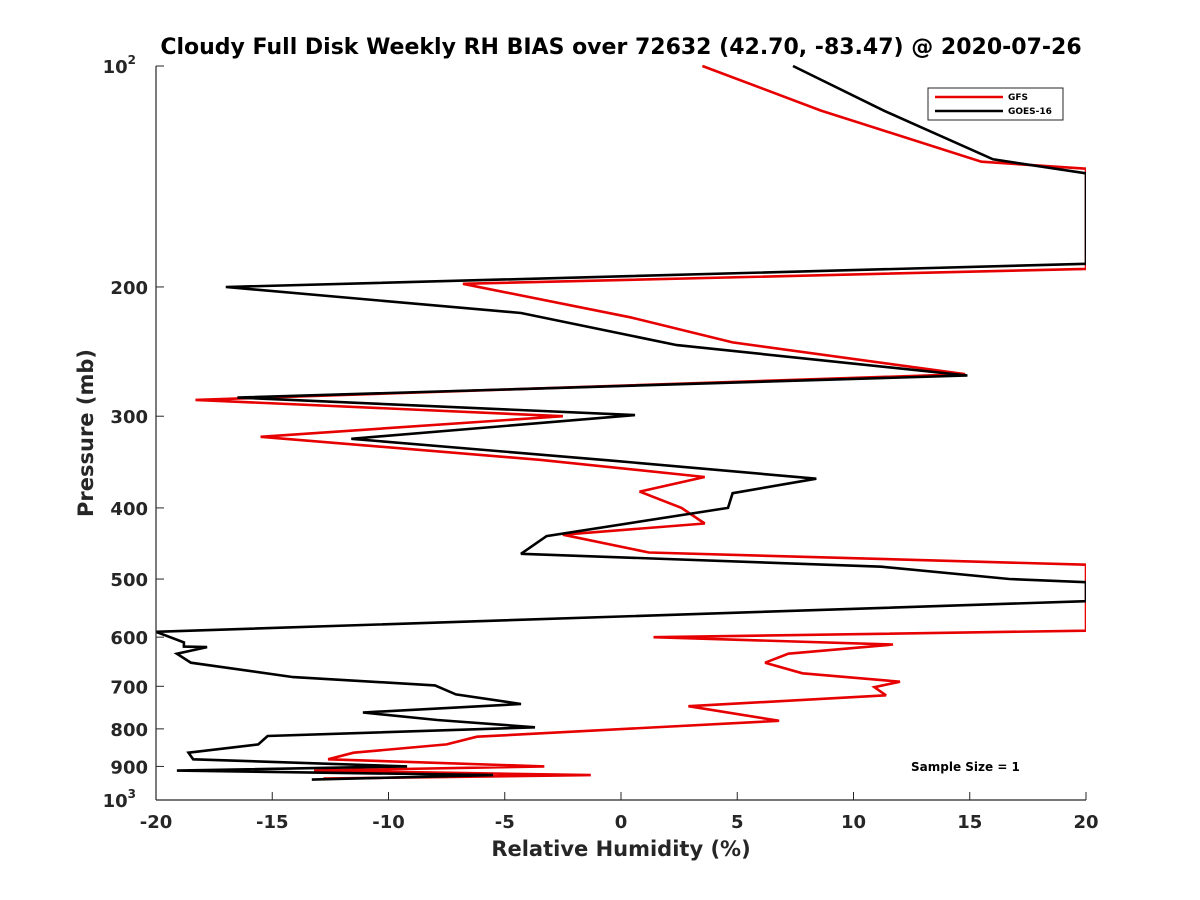  What do you see at coordinates (156, 822) in the screenshot?
I see `x-tick-label: -20` at bounding box center [156, 822].